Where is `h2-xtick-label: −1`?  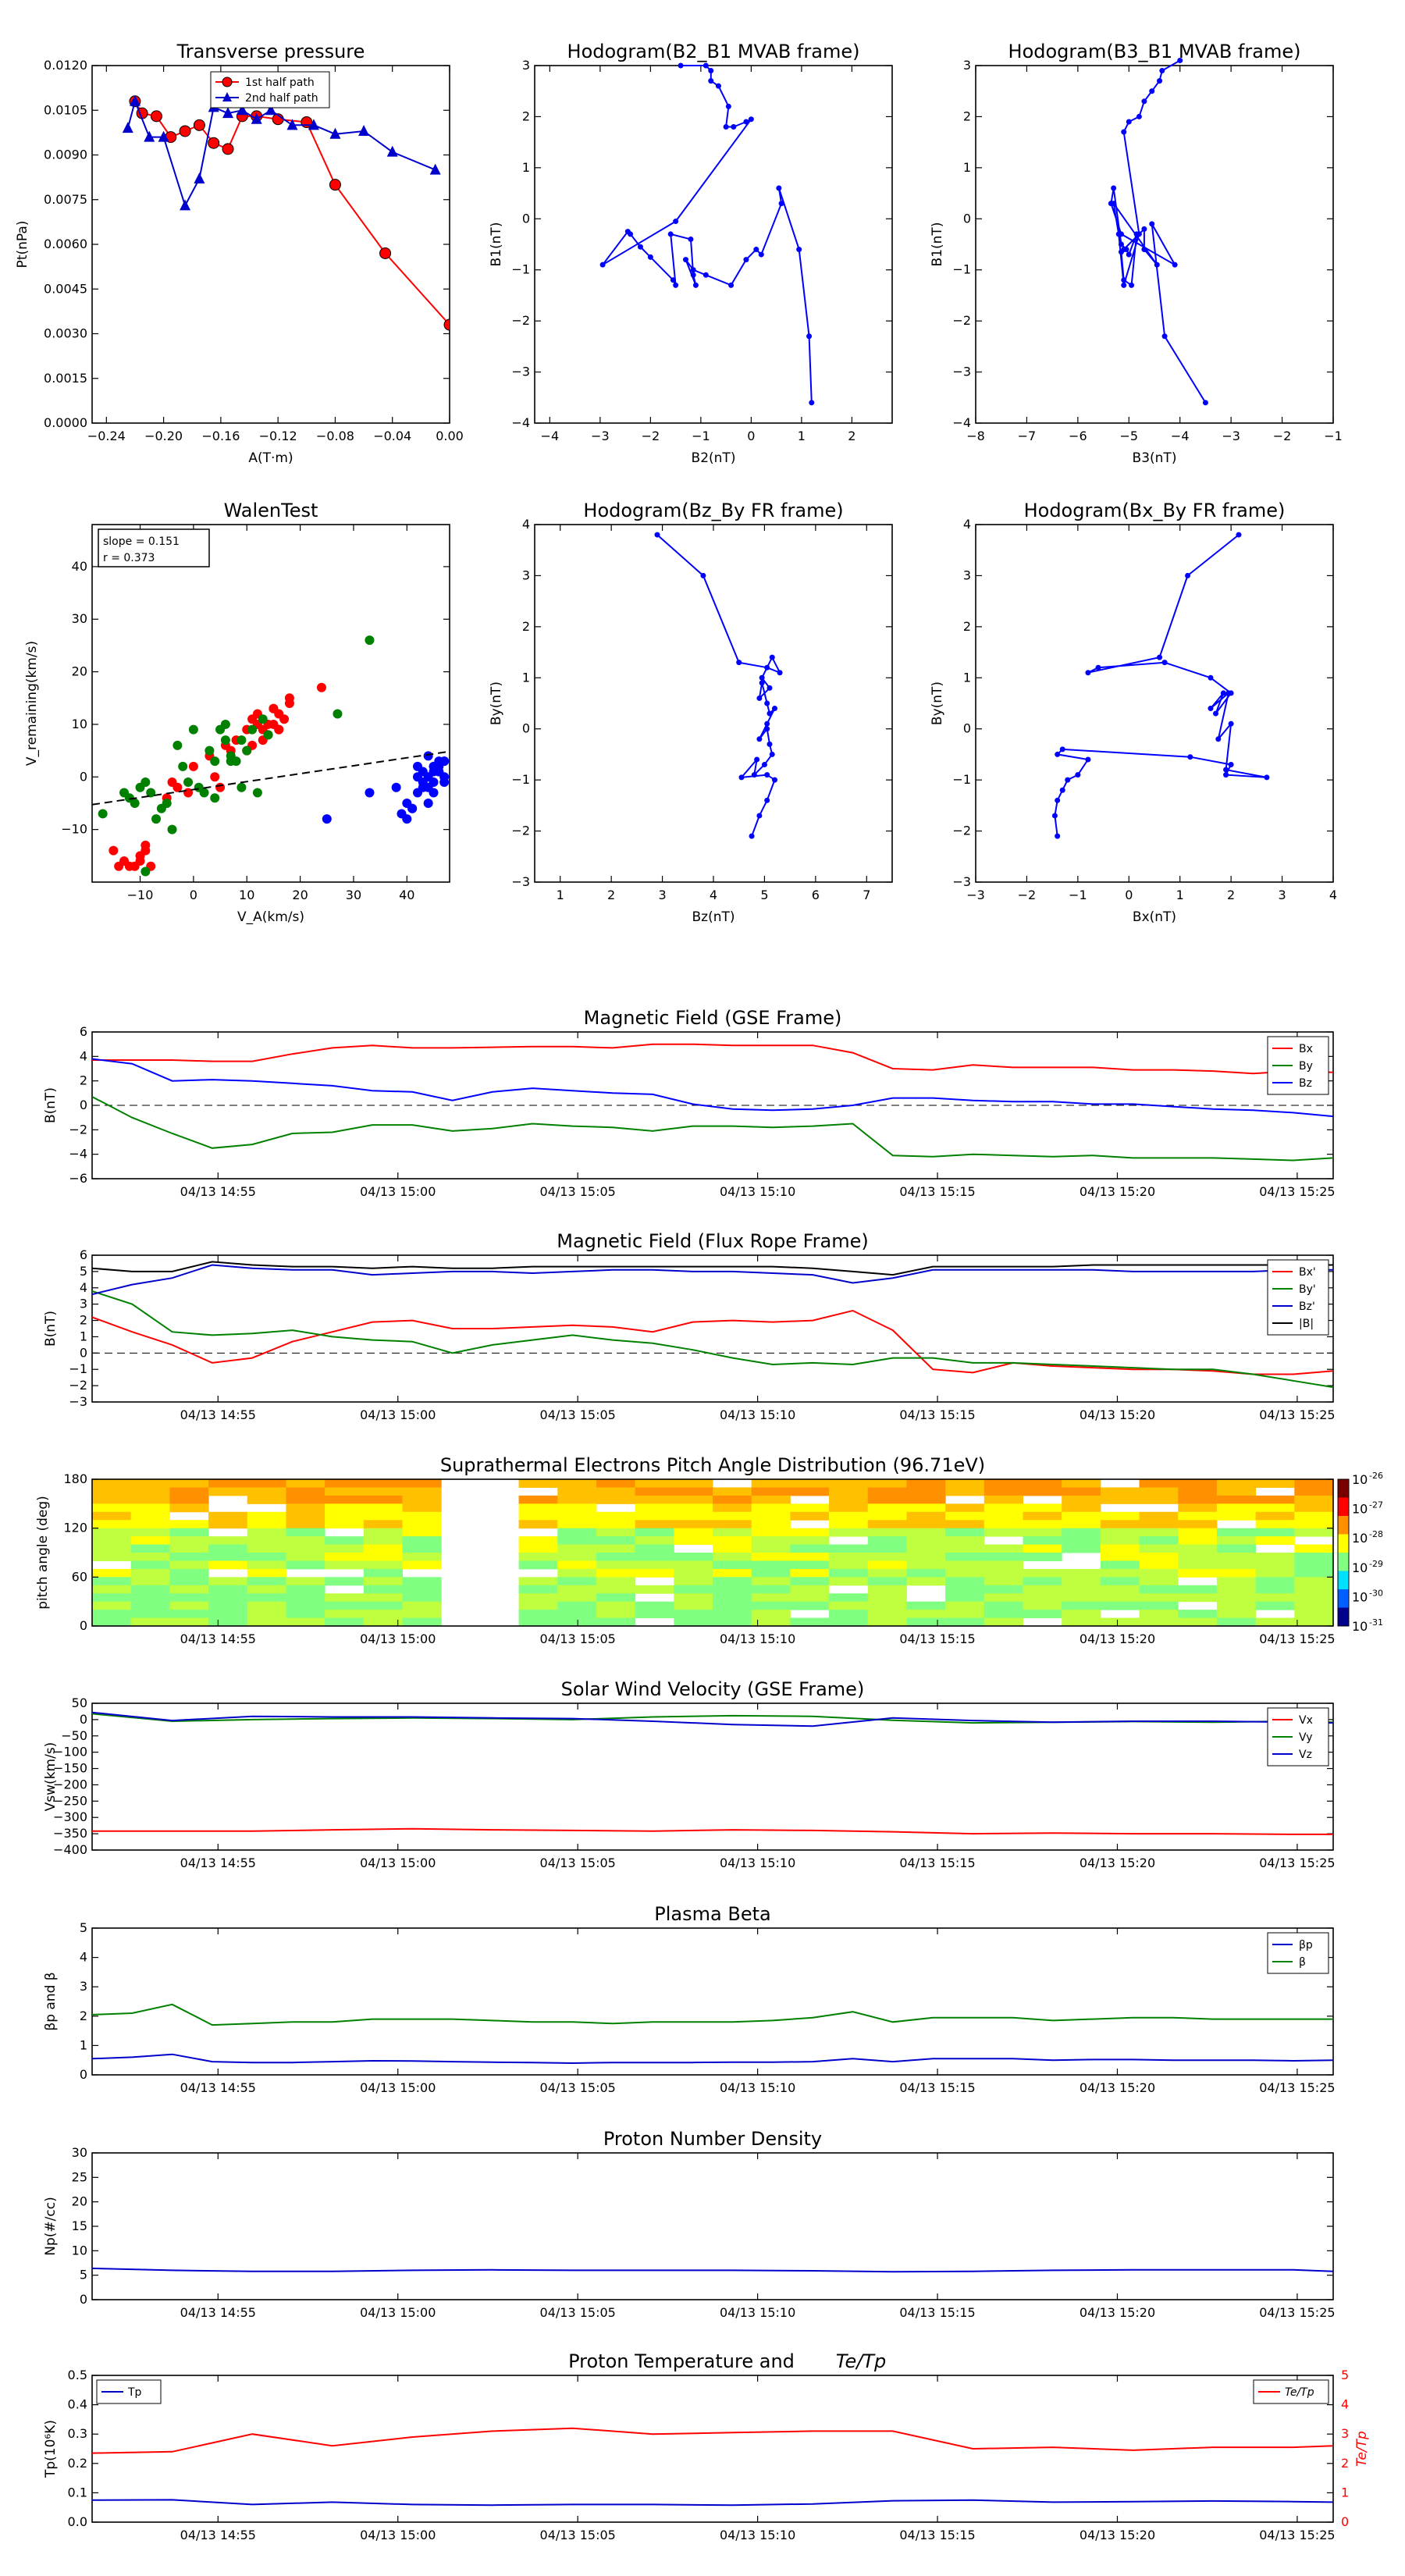 h2-xtick-label: −1 is located at coordinates (1334, 436).